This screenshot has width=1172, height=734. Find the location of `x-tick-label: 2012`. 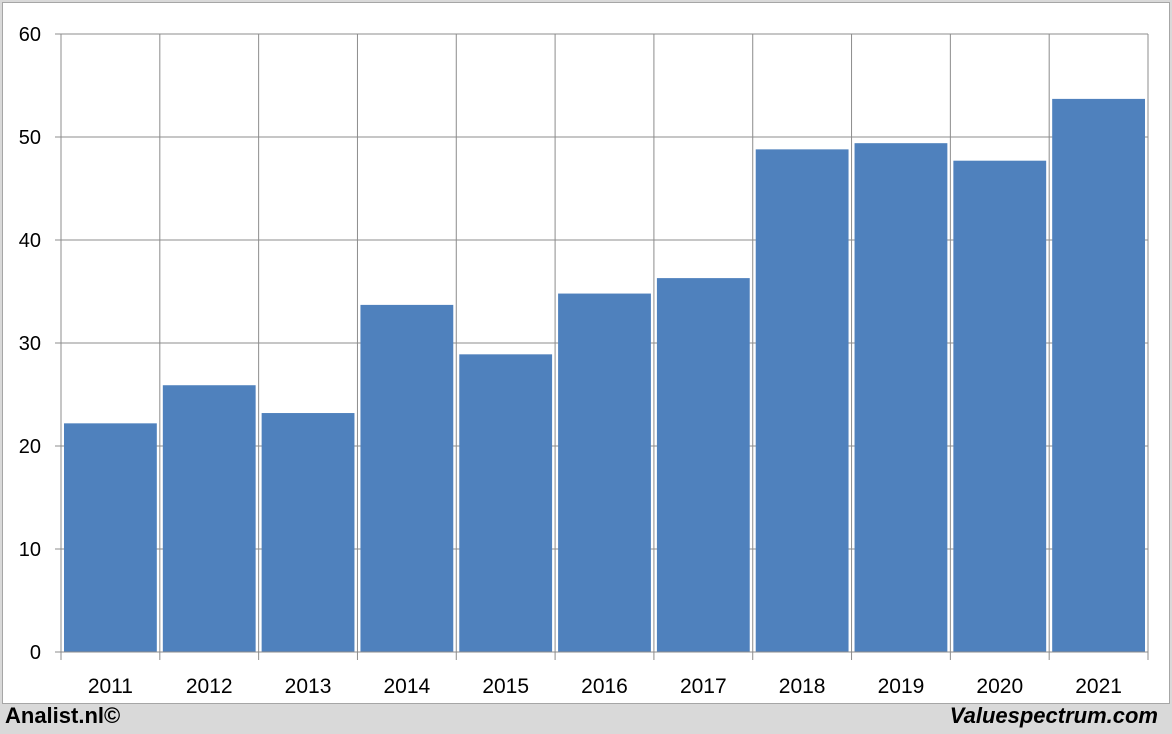

x-tick-label: 2012 is located at coordinates (209, 686).